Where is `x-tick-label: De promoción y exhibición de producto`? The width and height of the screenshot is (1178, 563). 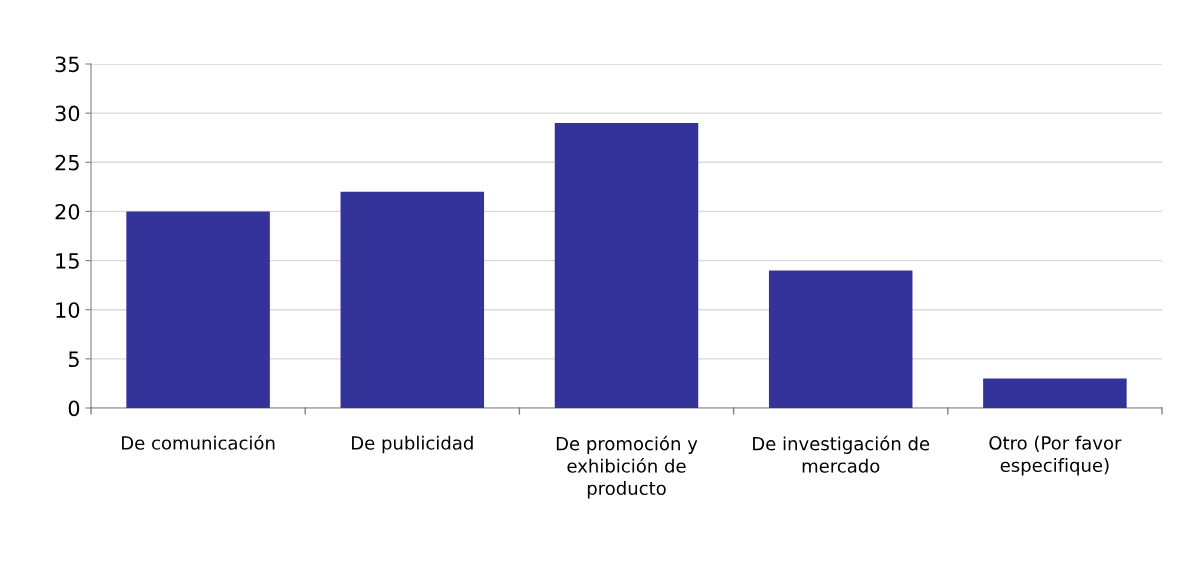
x-tick-label: De promoción y exhibición de producto is located at coordinates (627, 467).